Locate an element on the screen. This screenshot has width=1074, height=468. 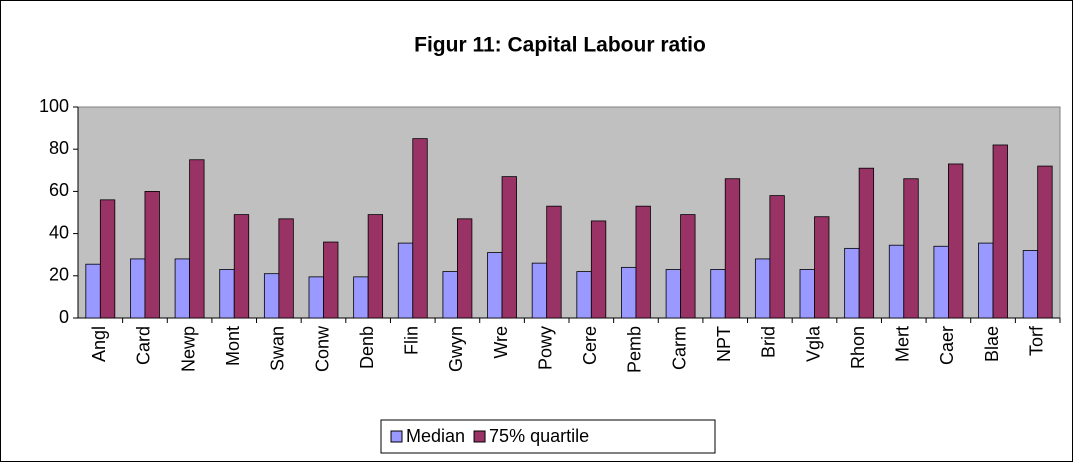
x-tick-label: Gwyn is located at coordinates (456, 349).